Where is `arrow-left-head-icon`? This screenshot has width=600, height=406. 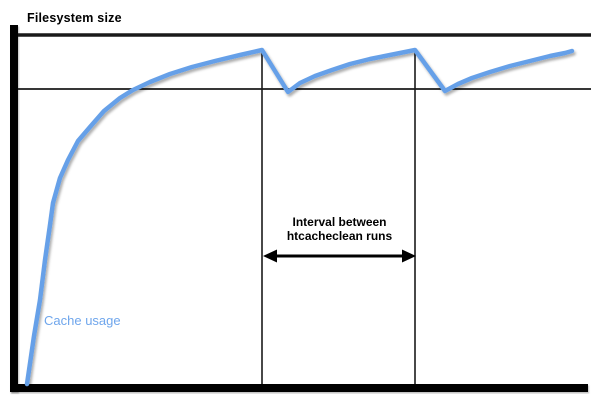 arrow-left-head-icon is located at coordinates (270, 256).